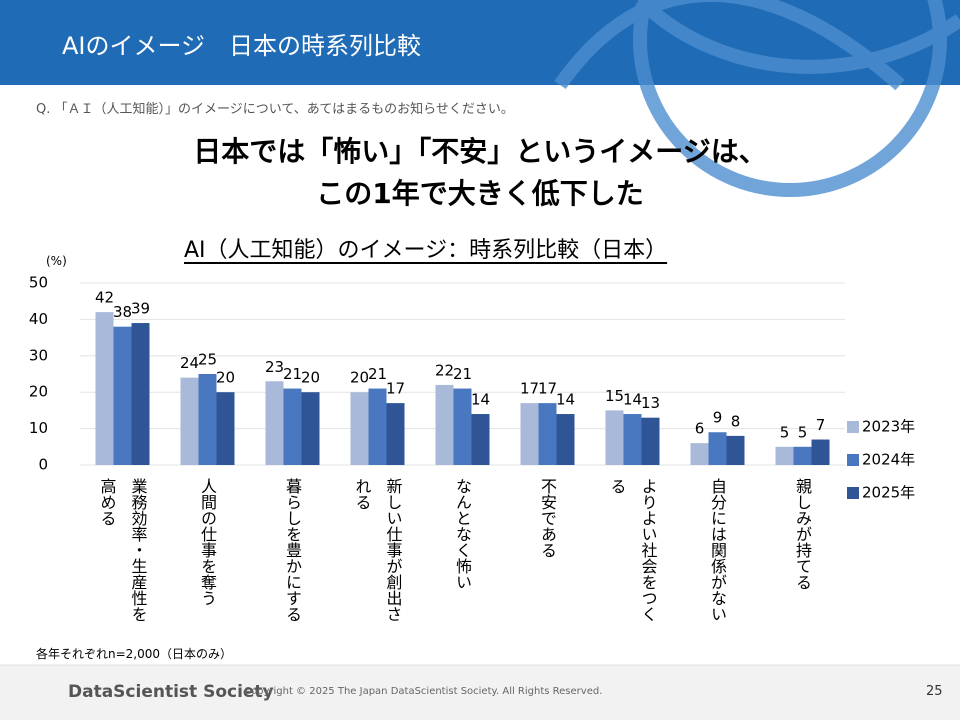 The width and height of the screenshot is (960, 720). Describe the element at coordinates (480, 193) in the screenshot. I see `headline: この1年で大きく低下した` at that location.